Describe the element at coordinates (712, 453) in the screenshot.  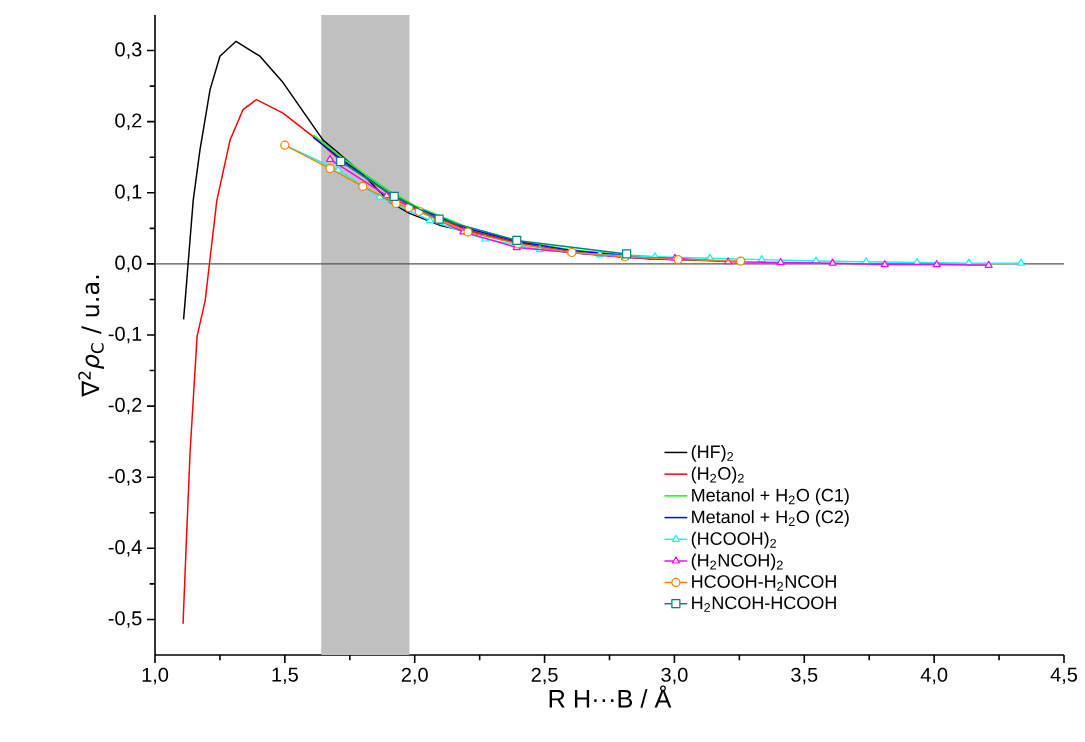
I see `legend-label: (HF)$_{2}$` at that location.